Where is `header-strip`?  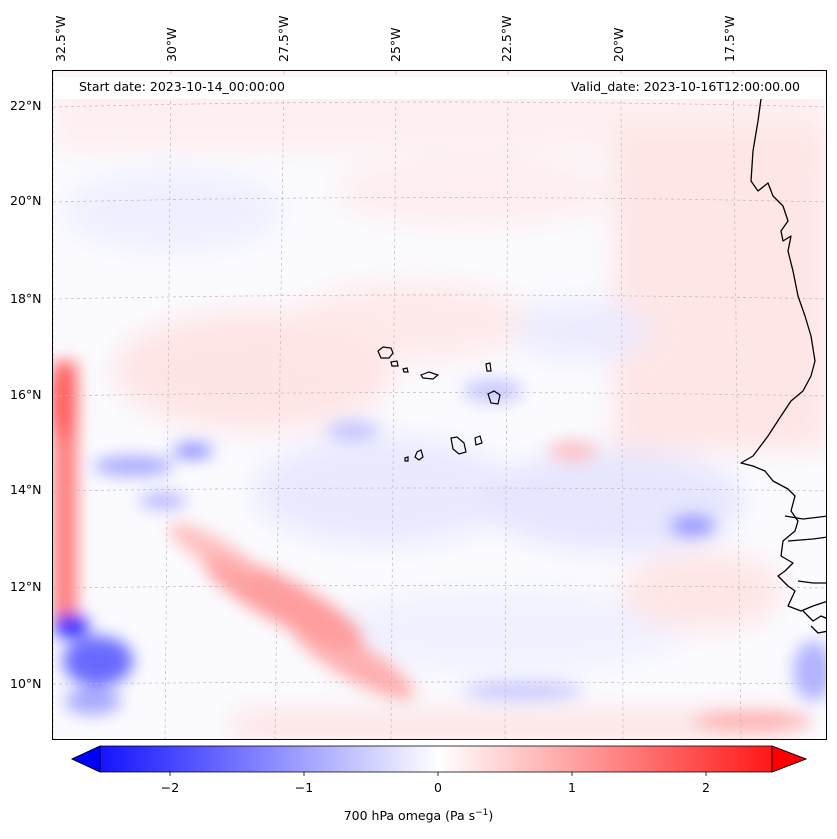
header-strip is located at coordinates (439, 88).